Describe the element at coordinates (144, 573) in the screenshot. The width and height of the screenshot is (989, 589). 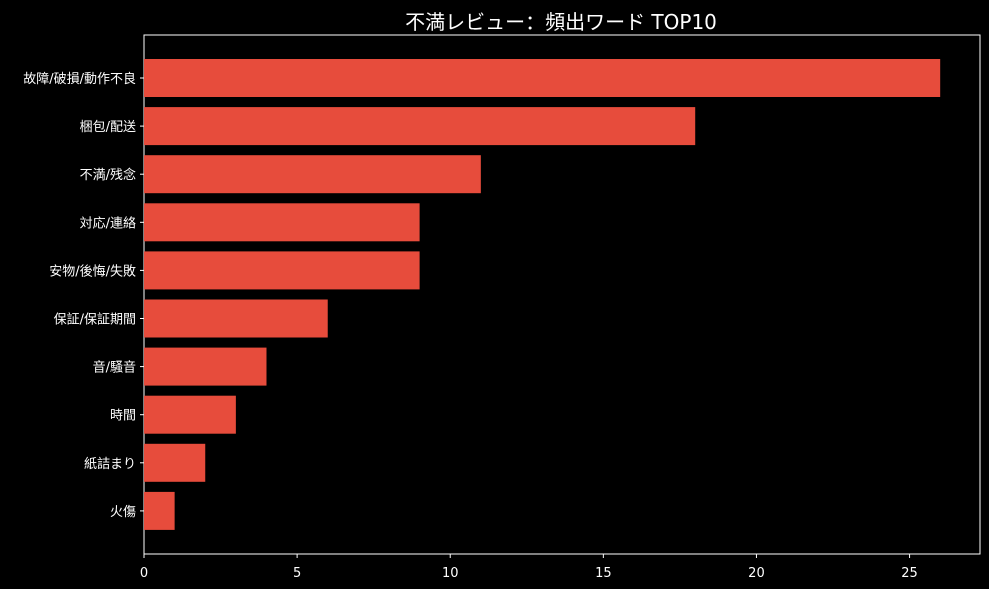
I see `x-tick-label: 0` at that location.